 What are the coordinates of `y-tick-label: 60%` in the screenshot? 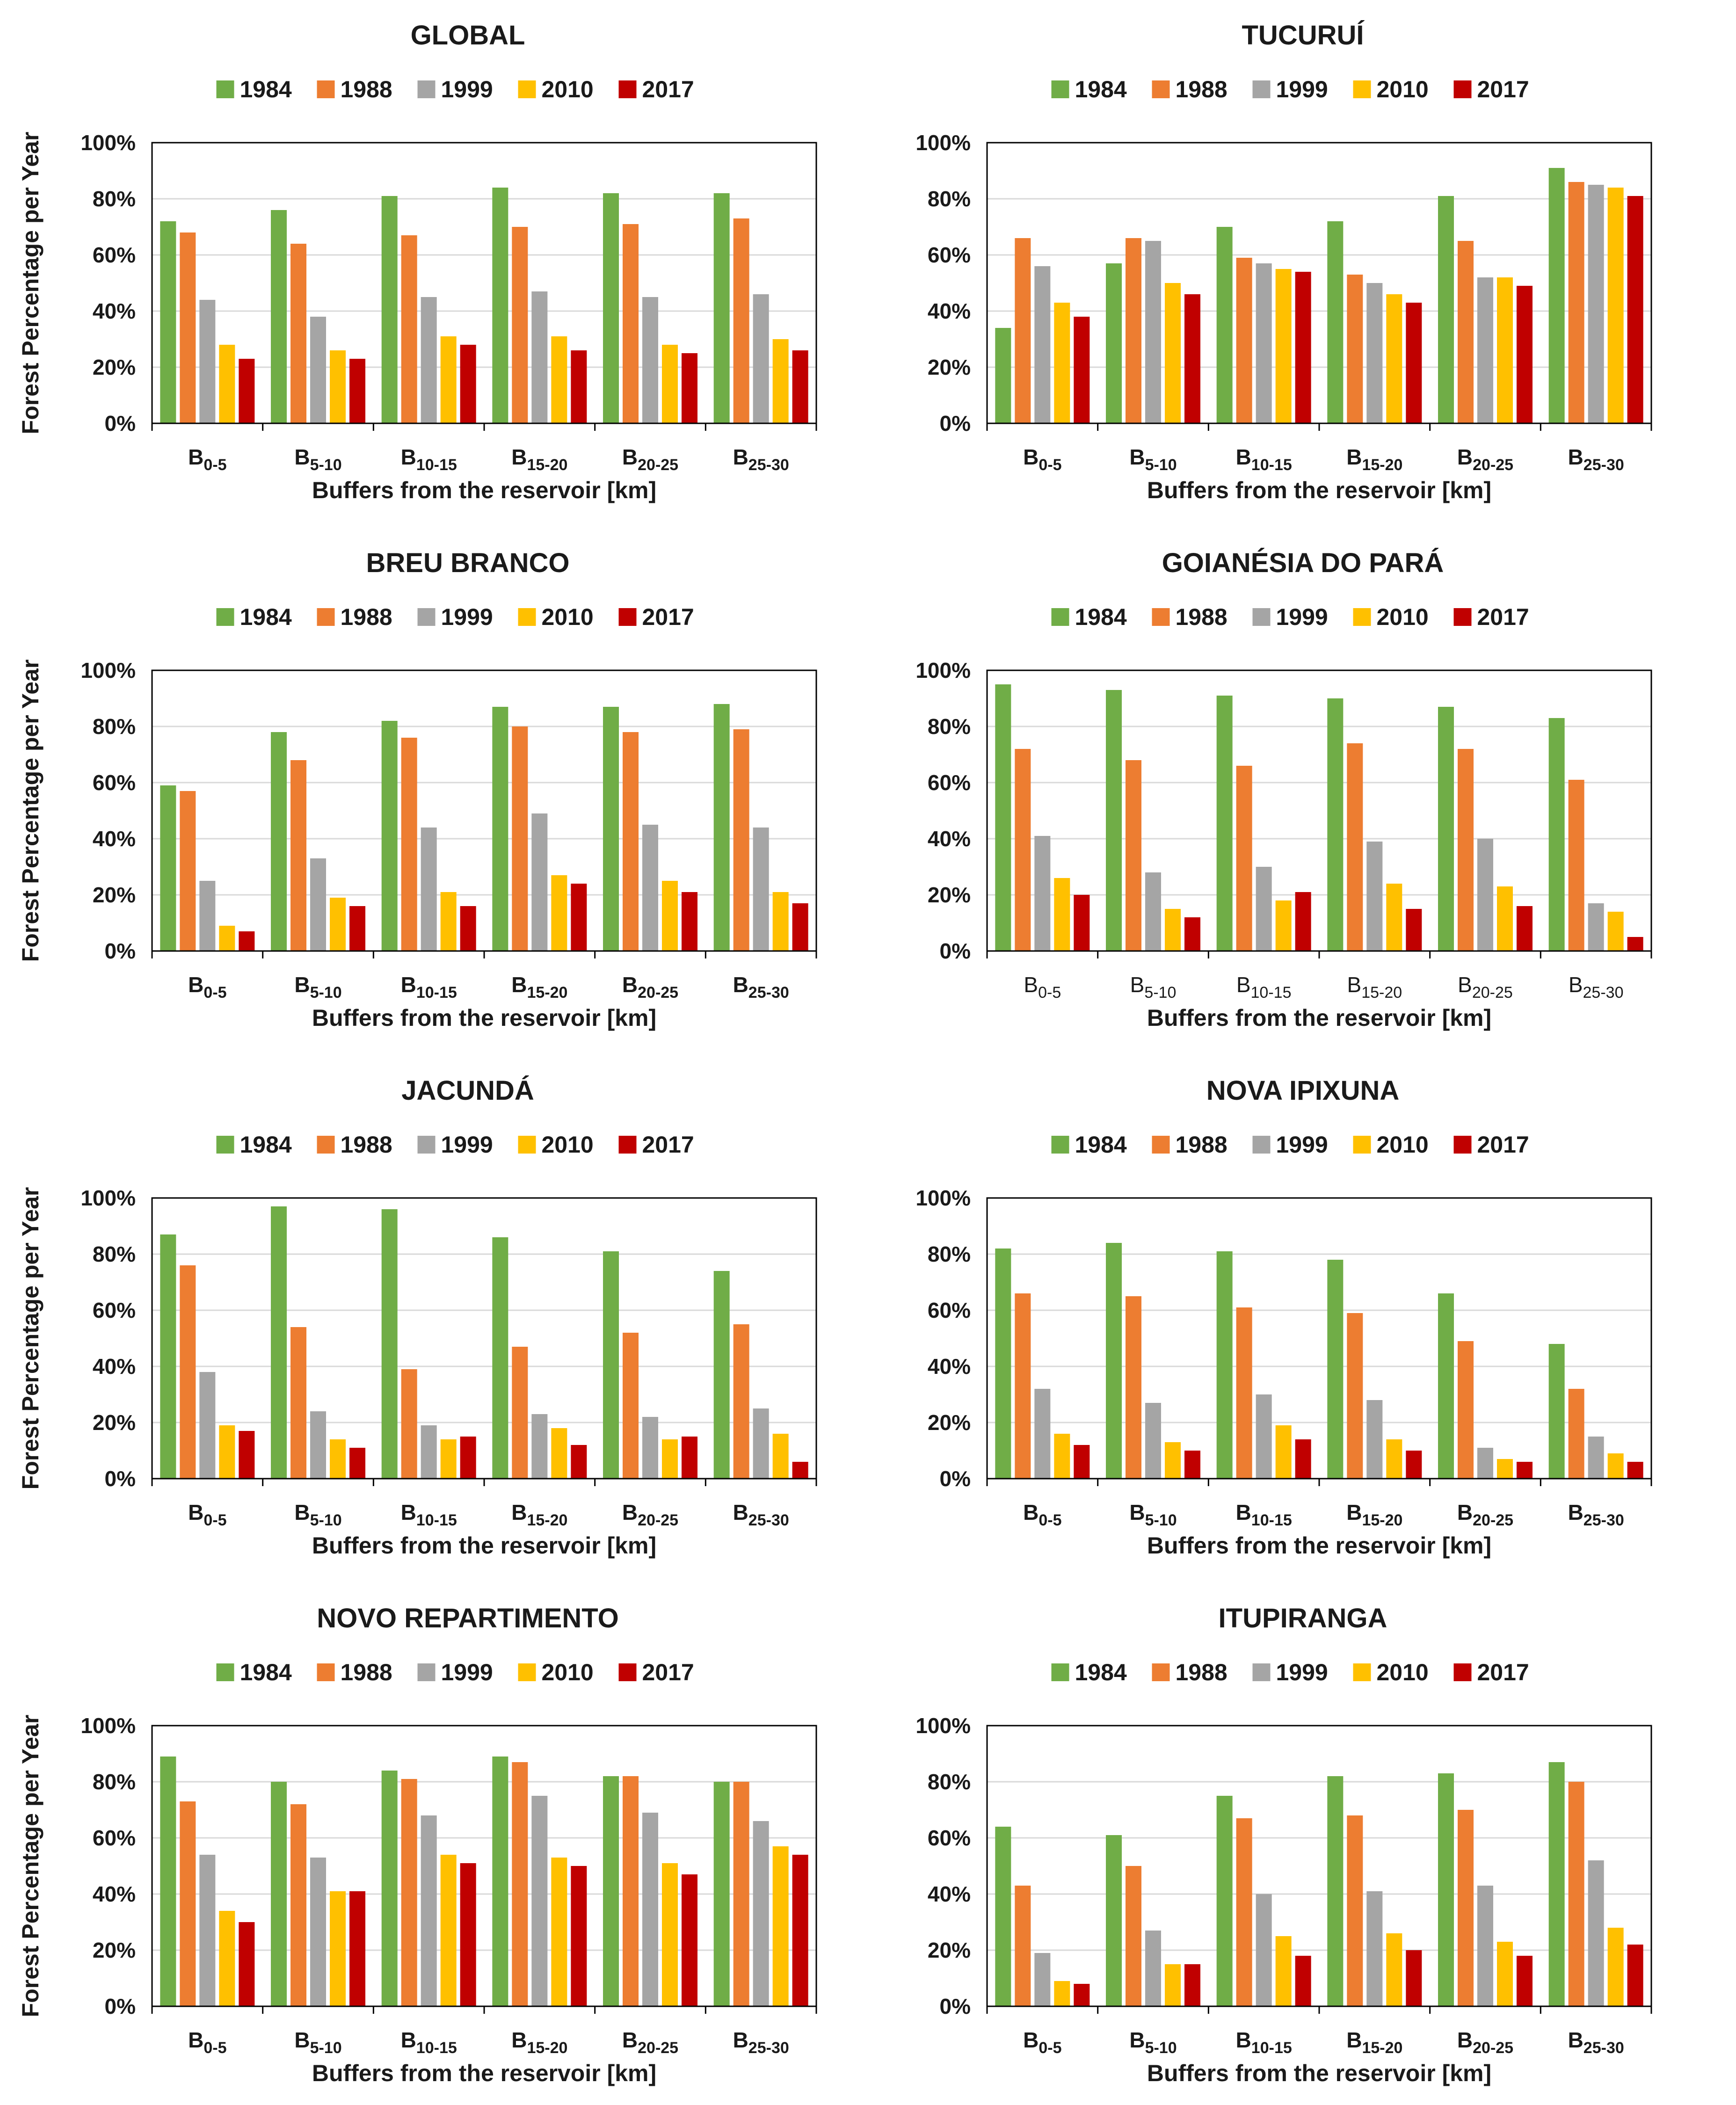 It's located at (114, 1838).